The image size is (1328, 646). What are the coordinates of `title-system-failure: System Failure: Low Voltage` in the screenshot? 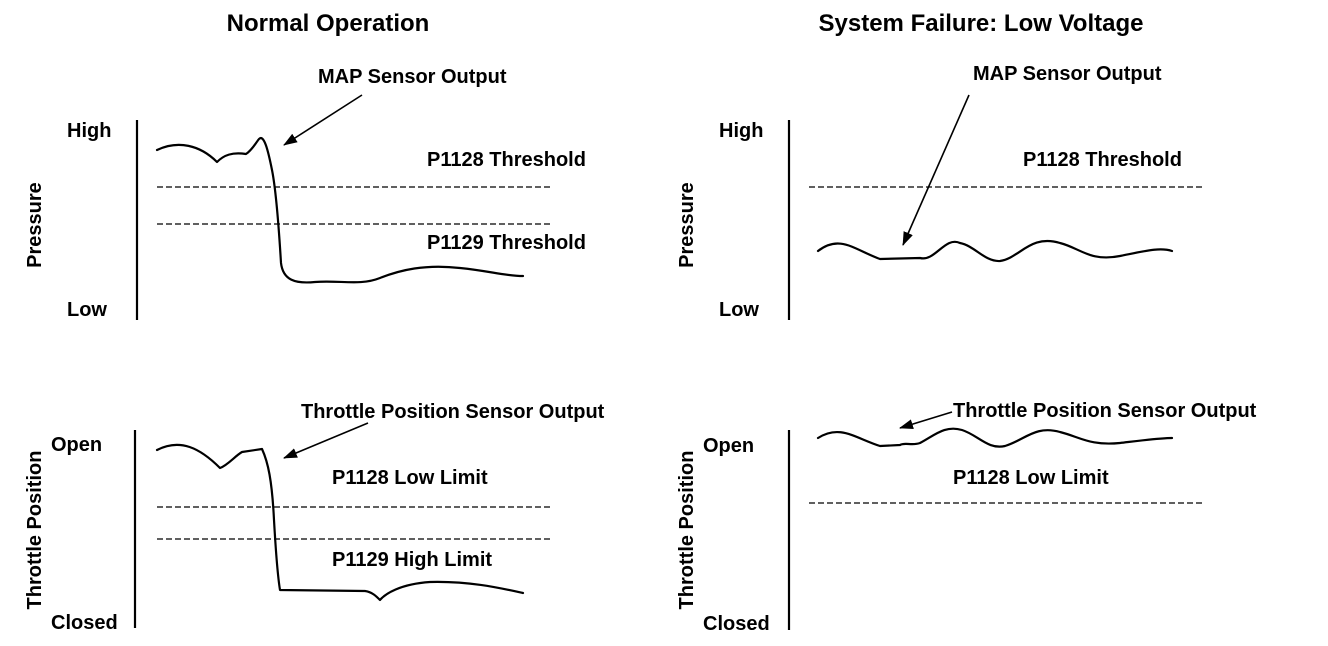 It's located at (981, 23).